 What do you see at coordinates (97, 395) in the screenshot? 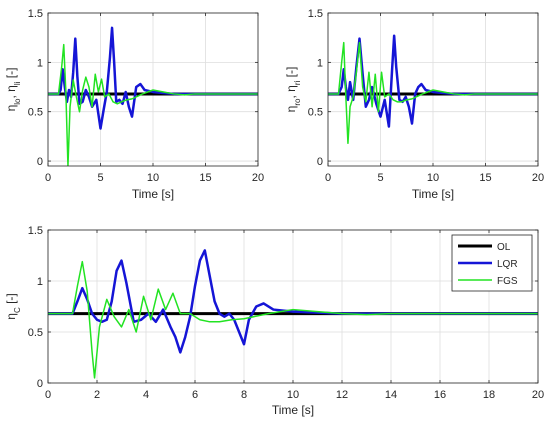
I see `x-tick-label: 2` at bounding box center [97, 395].